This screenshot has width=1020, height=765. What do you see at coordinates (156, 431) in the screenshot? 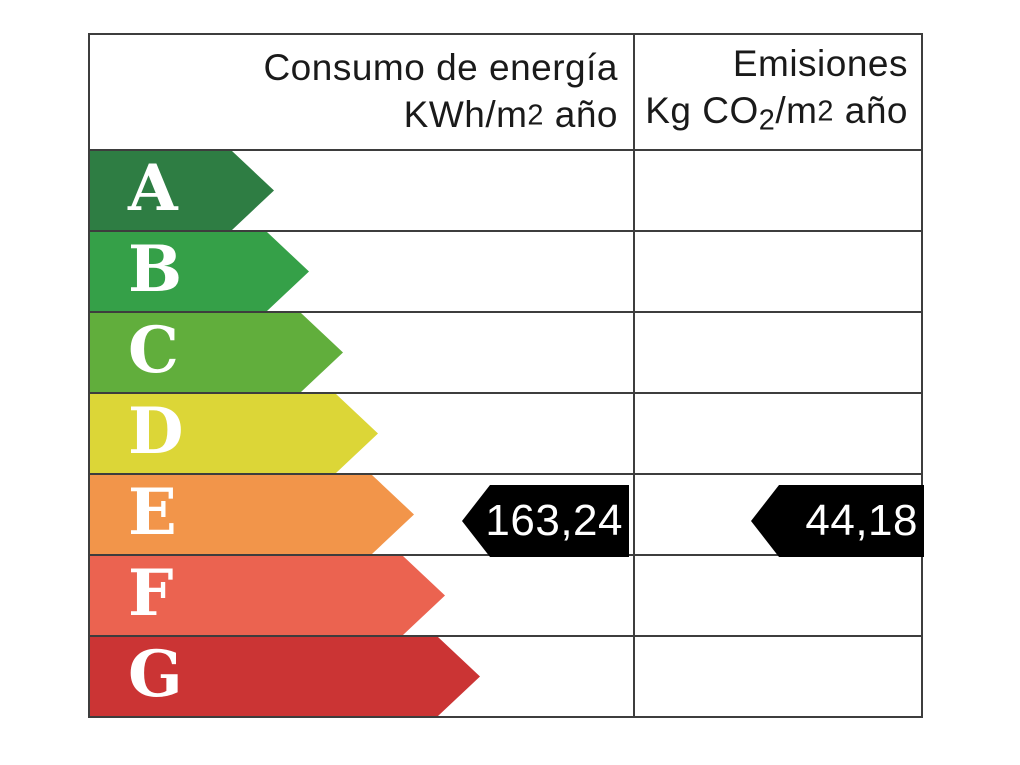
I see `rating-letter-d: D` at bounding box center [156, 431].